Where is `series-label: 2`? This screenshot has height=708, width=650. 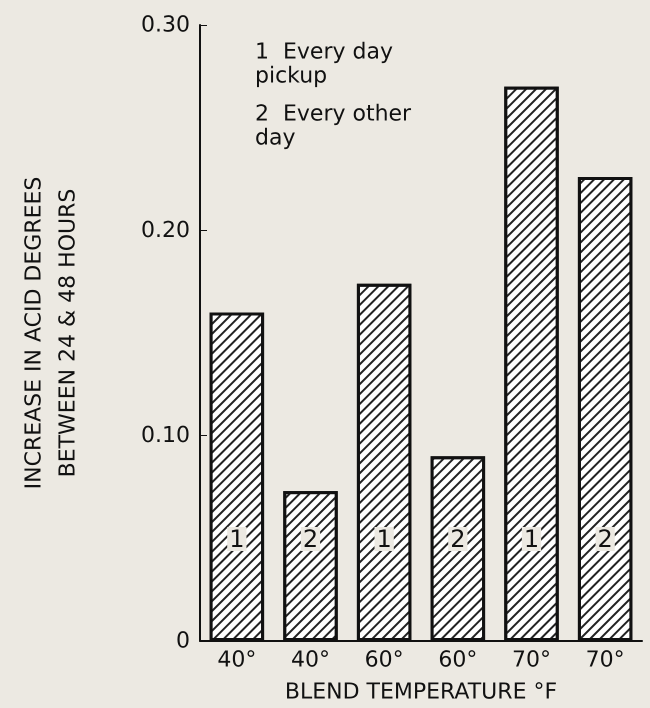 series-label: 2 is located at coordinates (458, 539).